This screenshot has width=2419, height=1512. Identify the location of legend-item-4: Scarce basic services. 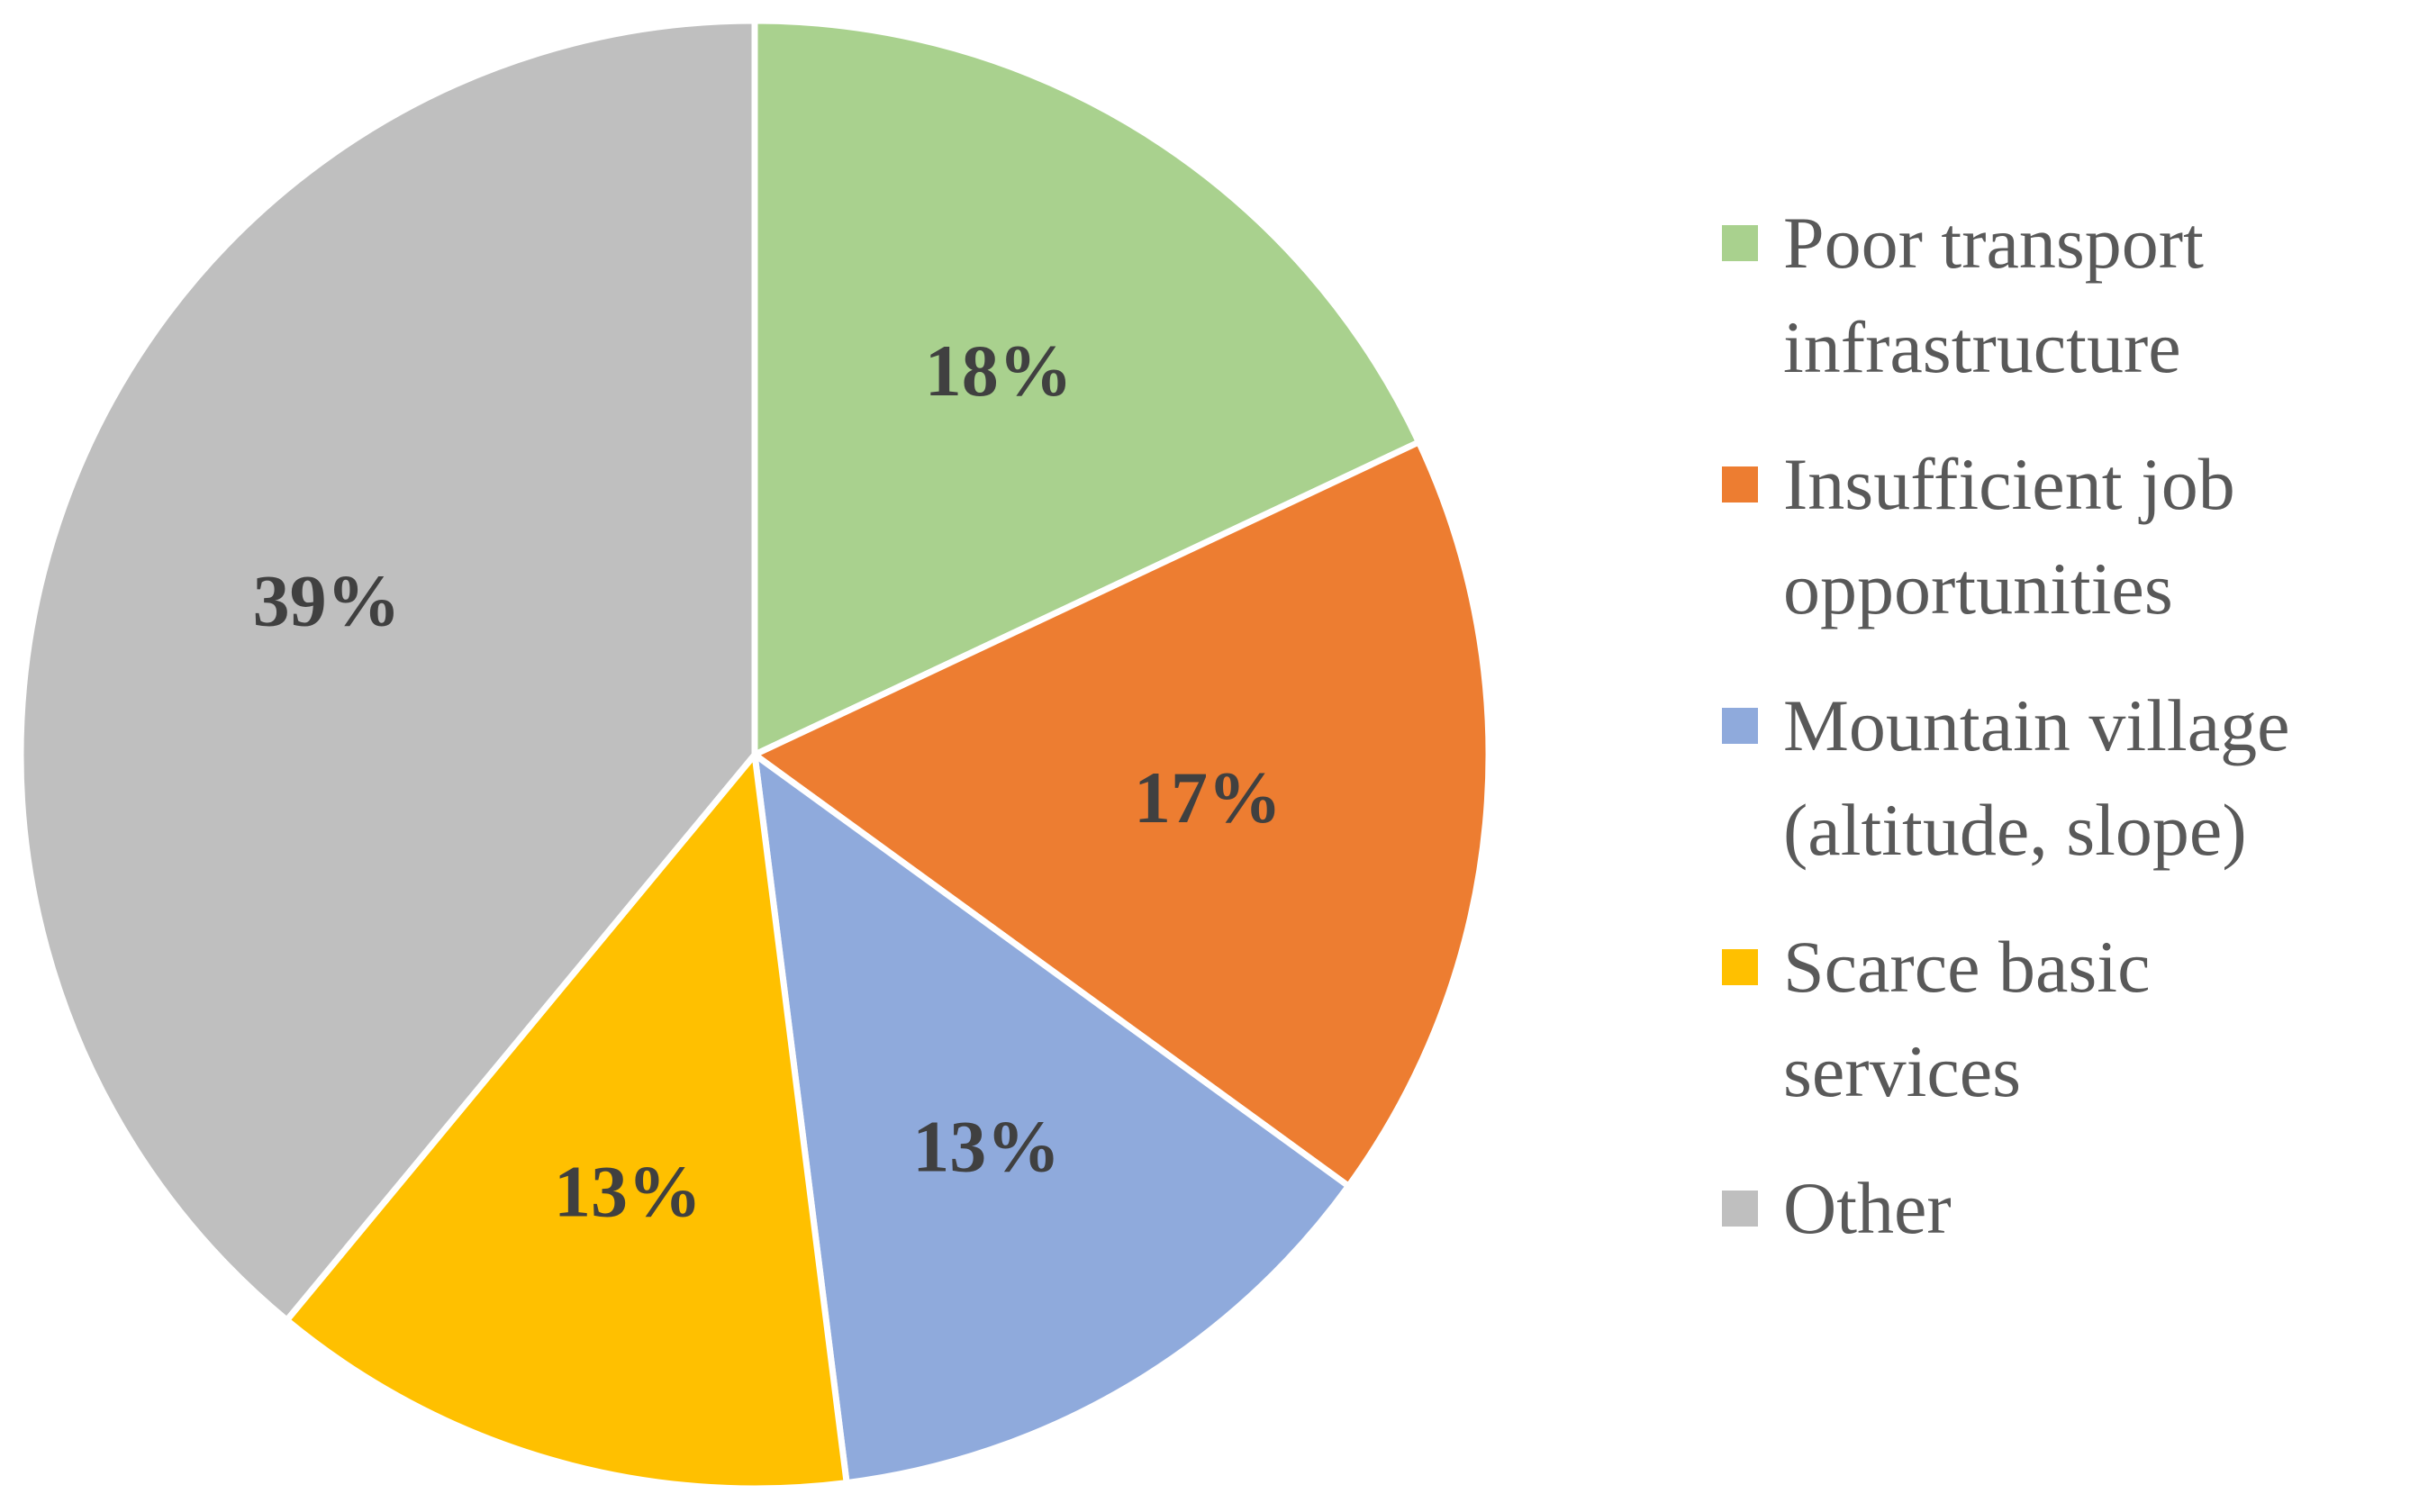
(2064, 1019).